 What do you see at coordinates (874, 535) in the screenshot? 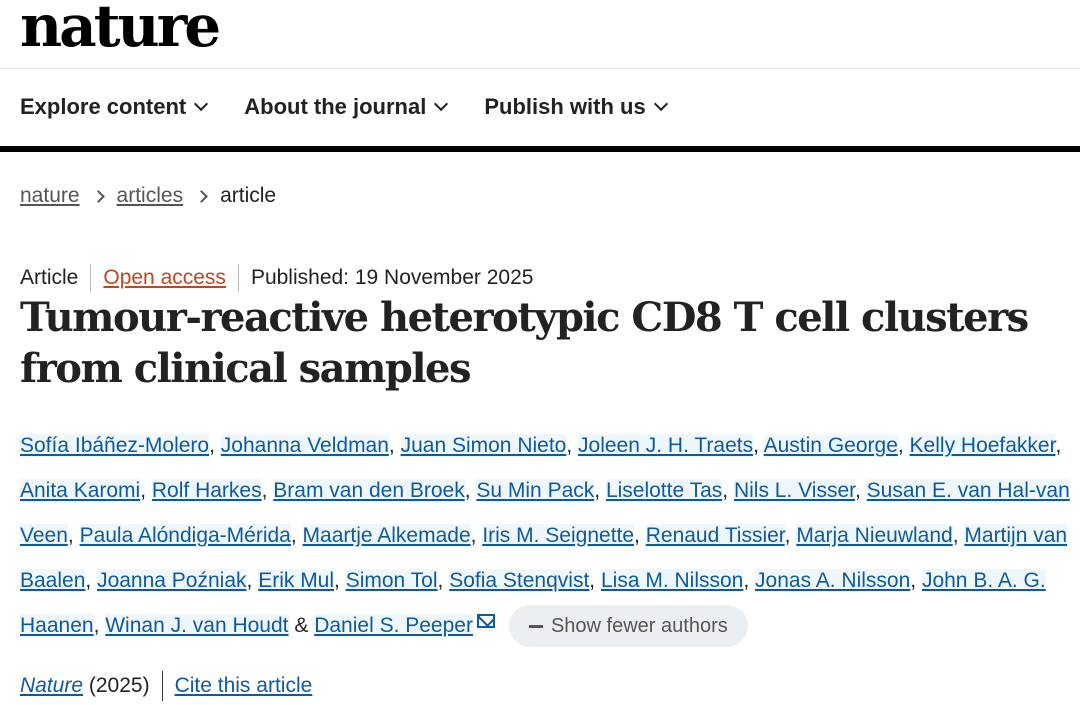
I see `author-link: Marja Nieuwland` at bounding box center [874, 535].